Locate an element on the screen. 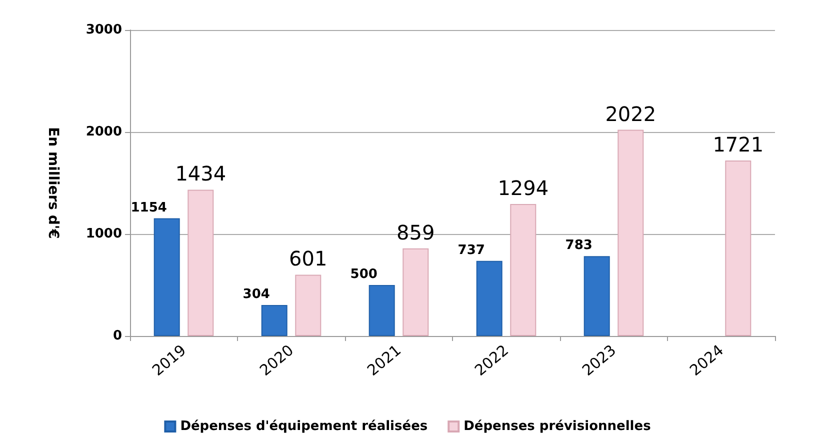  data-label: 2022 is located at coordinates (630, 114).